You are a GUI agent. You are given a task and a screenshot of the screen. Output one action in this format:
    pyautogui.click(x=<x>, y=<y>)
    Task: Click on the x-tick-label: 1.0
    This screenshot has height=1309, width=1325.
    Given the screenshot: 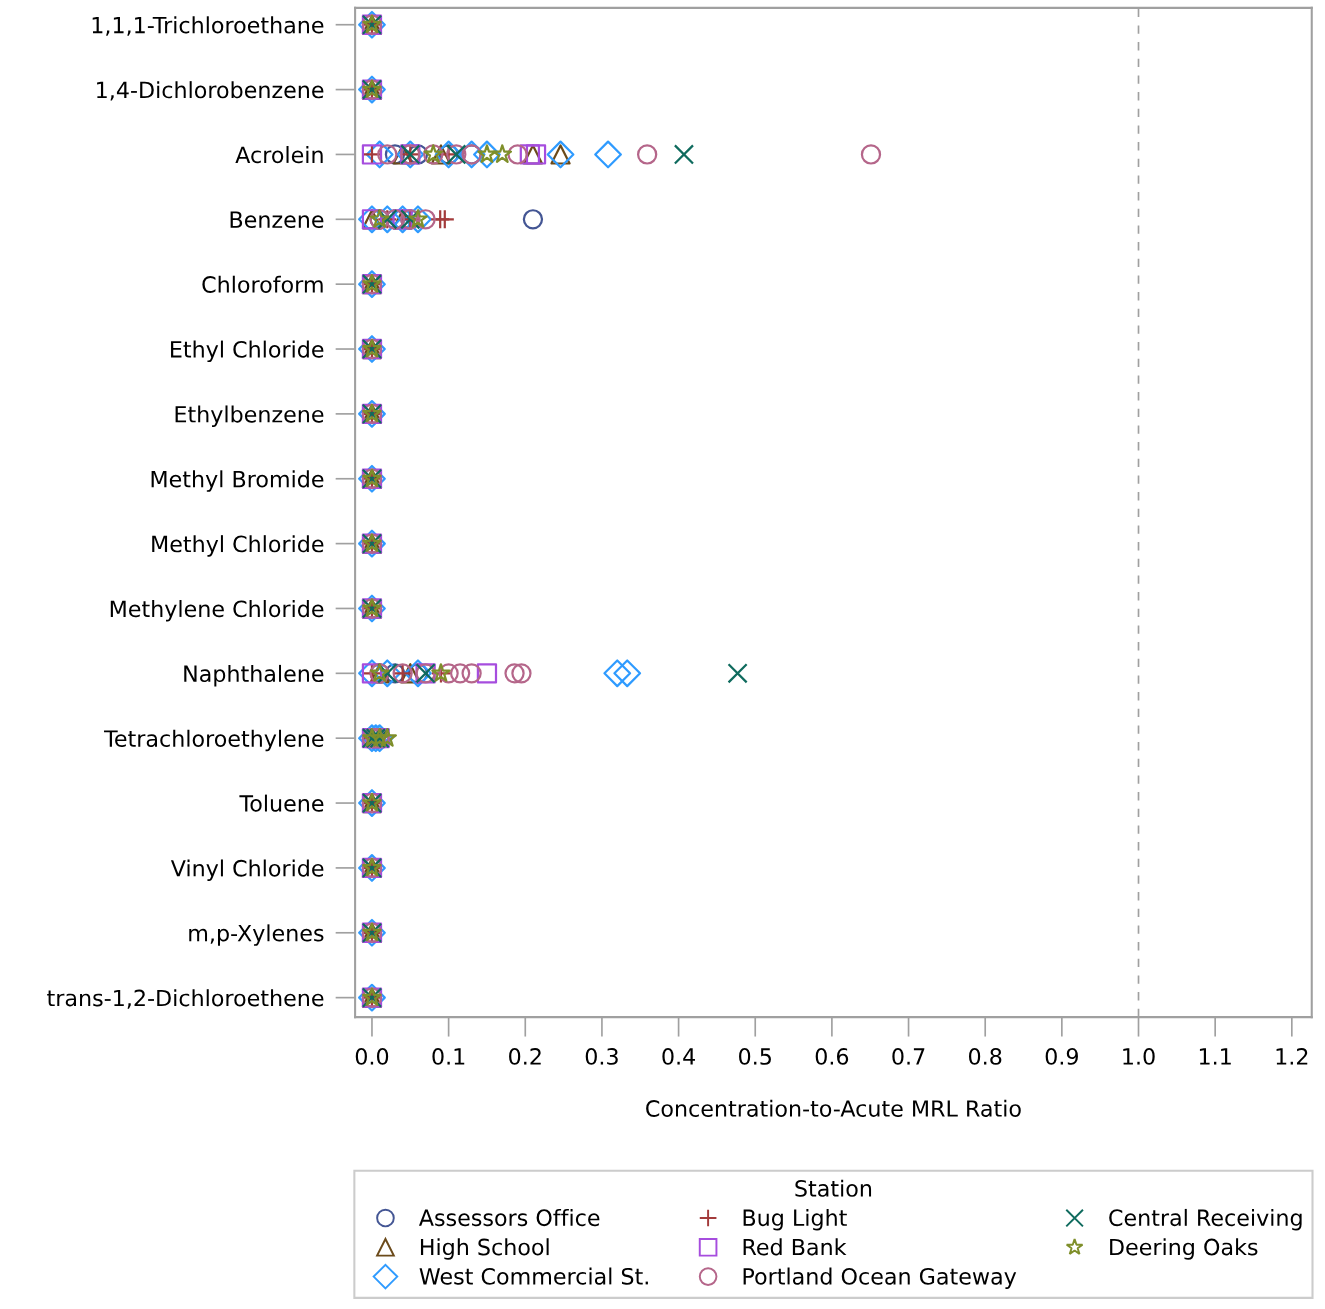 What is the action you would take?
    pyautogui.click(x=1139, y=1056)
    